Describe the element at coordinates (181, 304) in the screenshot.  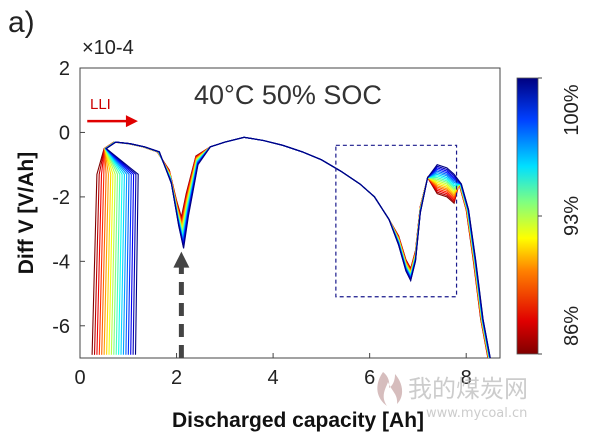
I see `dashed-arrow` at that location.